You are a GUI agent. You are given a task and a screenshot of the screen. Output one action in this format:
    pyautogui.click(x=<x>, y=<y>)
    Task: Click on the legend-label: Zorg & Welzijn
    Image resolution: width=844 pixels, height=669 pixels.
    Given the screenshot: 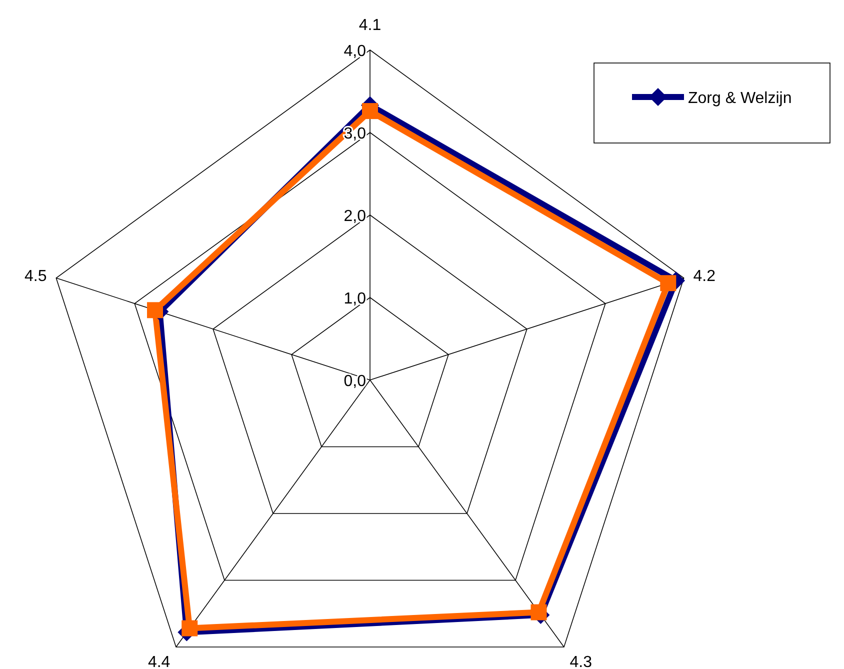 What is the action you would take?
    pyautogui.click(x=740, y=98)
    